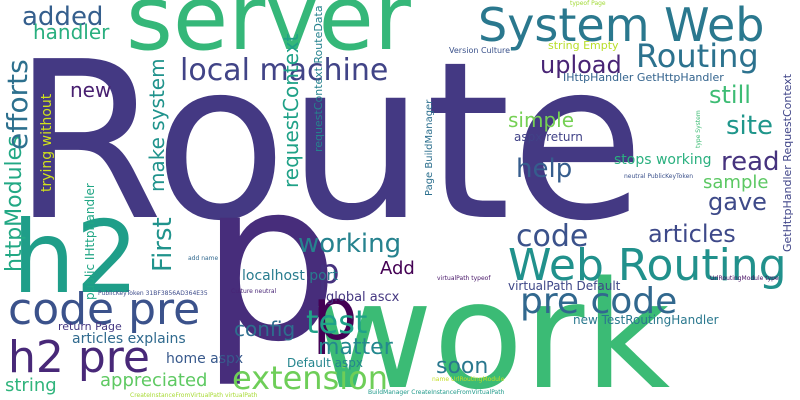  I want to click on cloud-word-articles: articles, so click(692, 234).